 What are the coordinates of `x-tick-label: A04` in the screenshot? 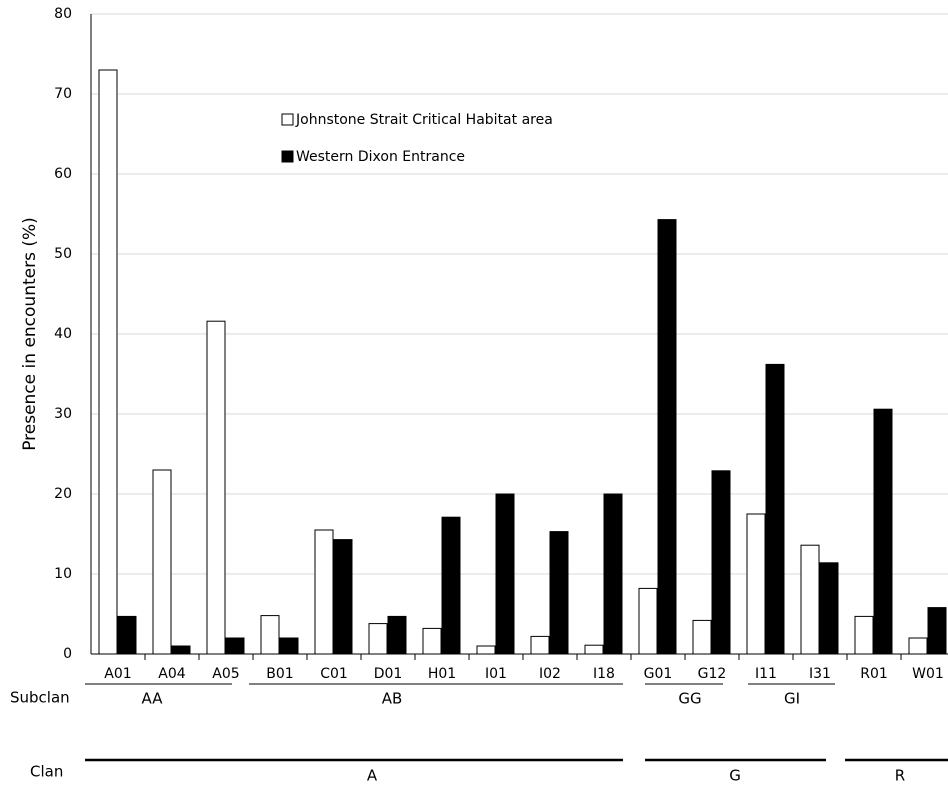 It's located at (171, 674).